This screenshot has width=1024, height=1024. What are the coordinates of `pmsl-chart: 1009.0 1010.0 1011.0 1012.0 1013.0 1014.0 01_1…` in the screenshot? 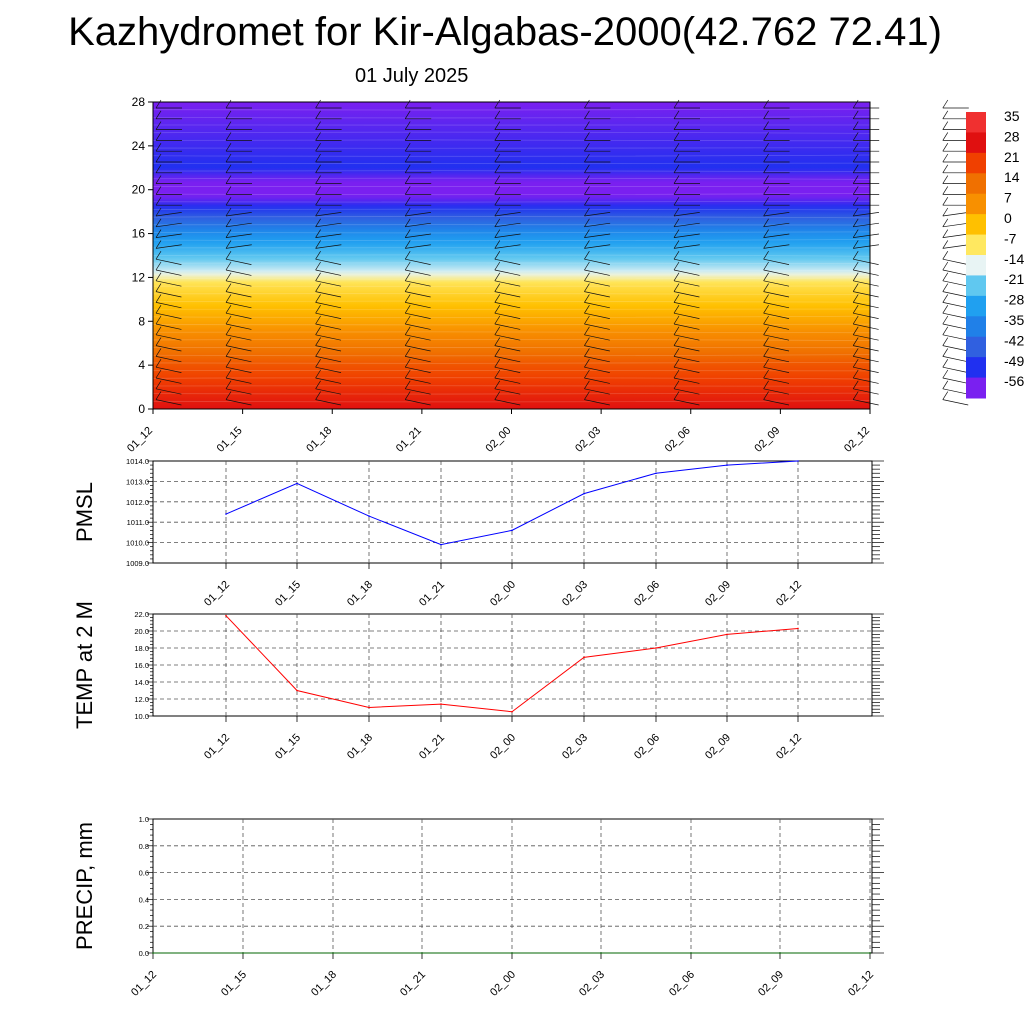 It's located at (478, 533).